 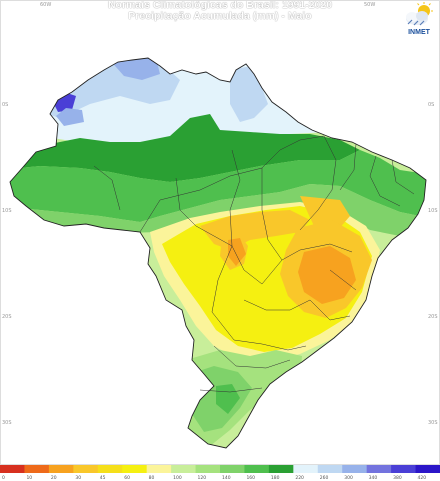 I want to click on right-tick-label: 10S, so click(x=433, y=211).